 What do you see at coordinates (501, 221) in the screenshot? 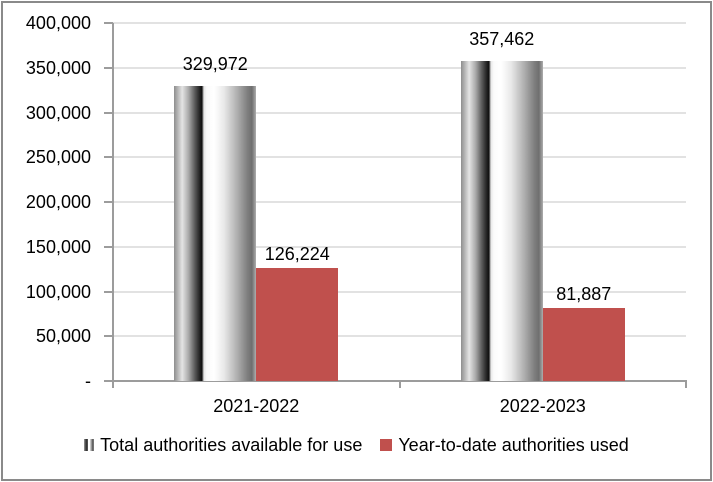
I see `bar-total-available-2022-2023` at bounding box center [501, 221].